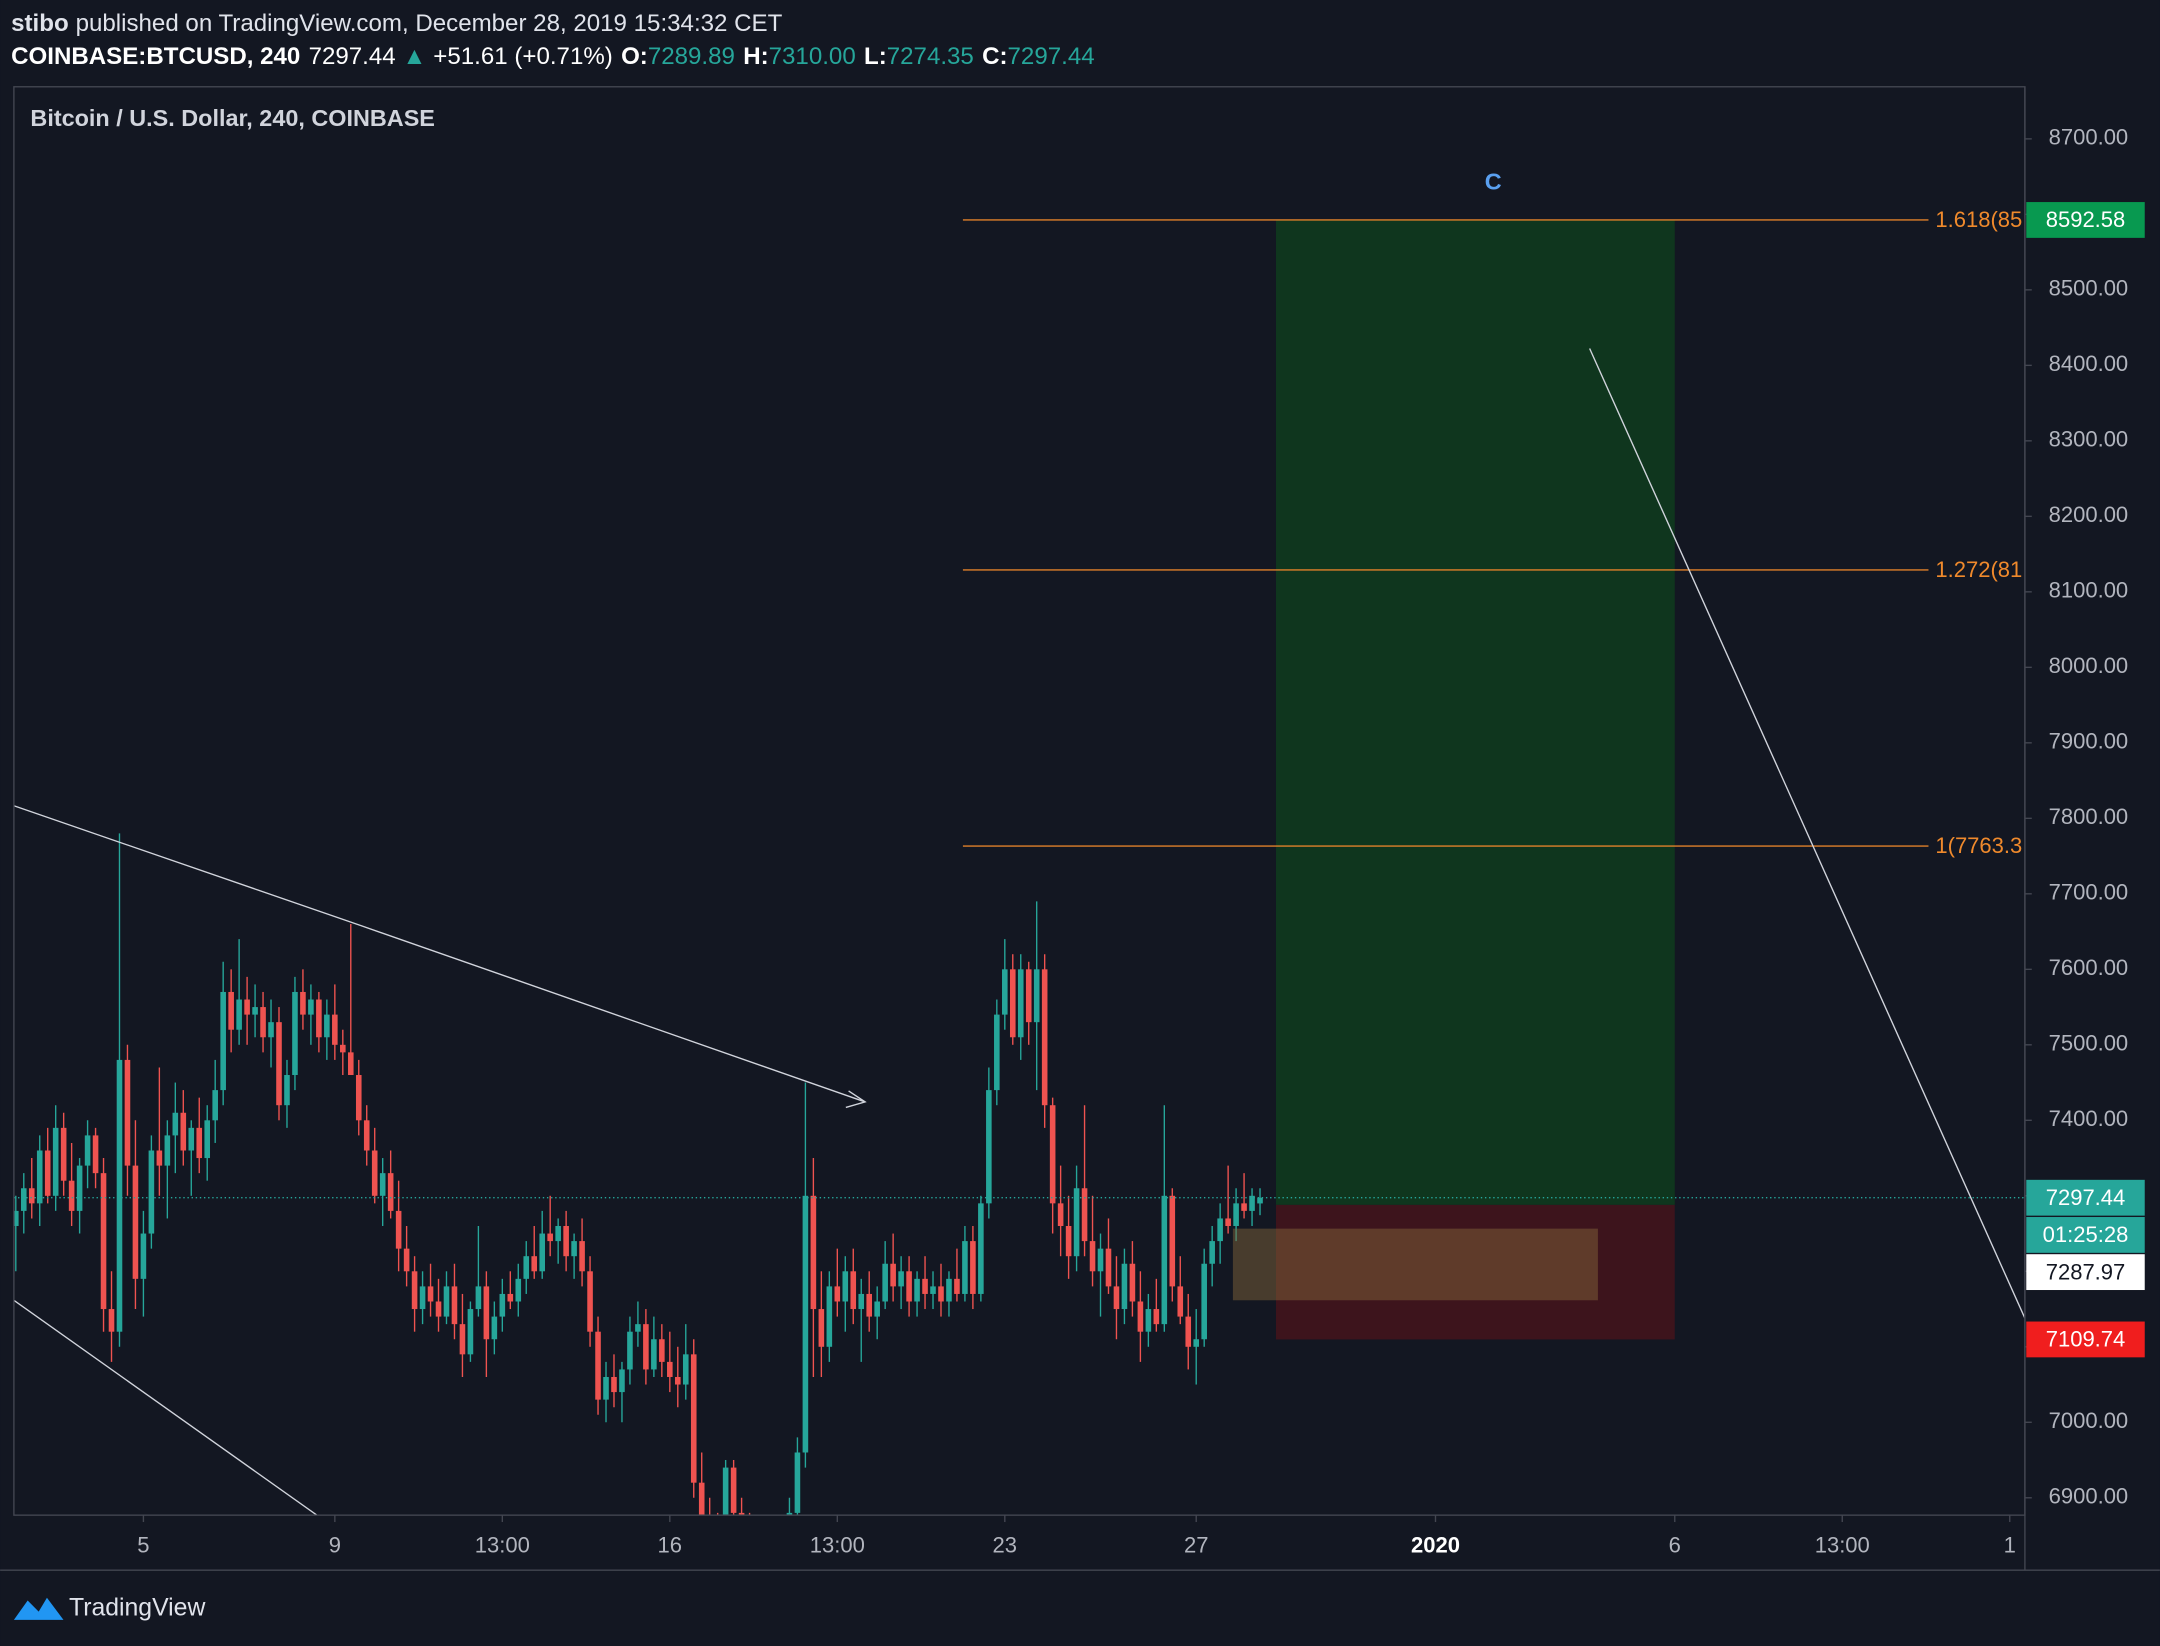 The width and height of the screenshot is (2160, 1646). What do you see at coordinates (522, 56) in the screenshot?
I see `change: +51.61 (+0.71%)` at bounding box center [522, 56].